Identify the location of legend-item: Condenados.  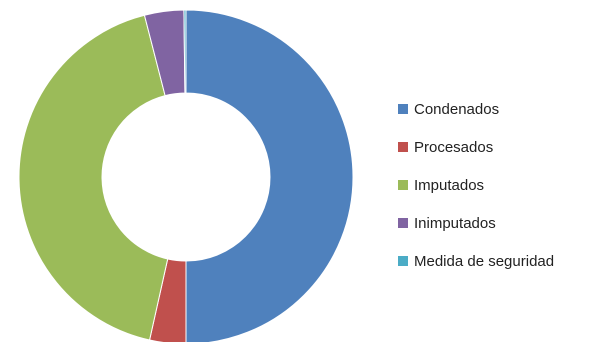
(495, 109).